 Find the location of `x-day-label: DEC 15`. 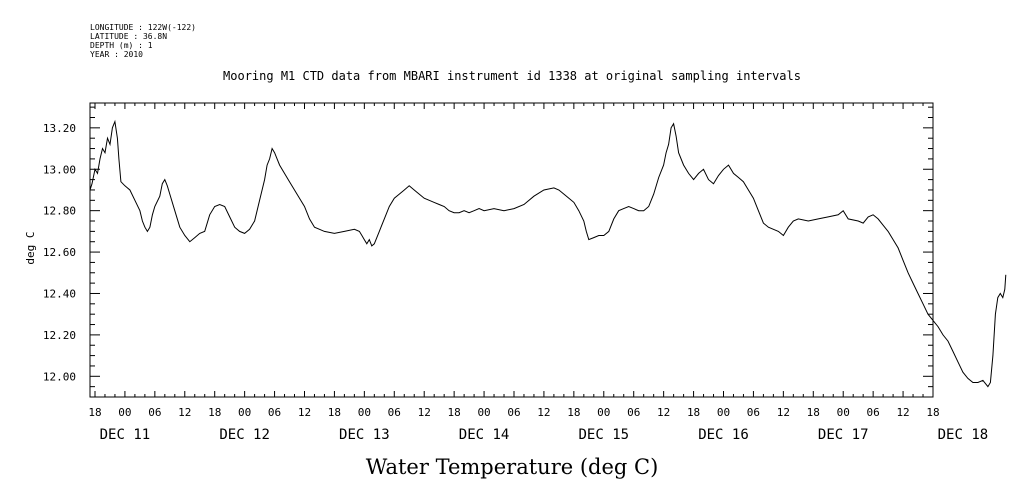

x-day-label: DEC 15 is located at coordinates (603, 435).